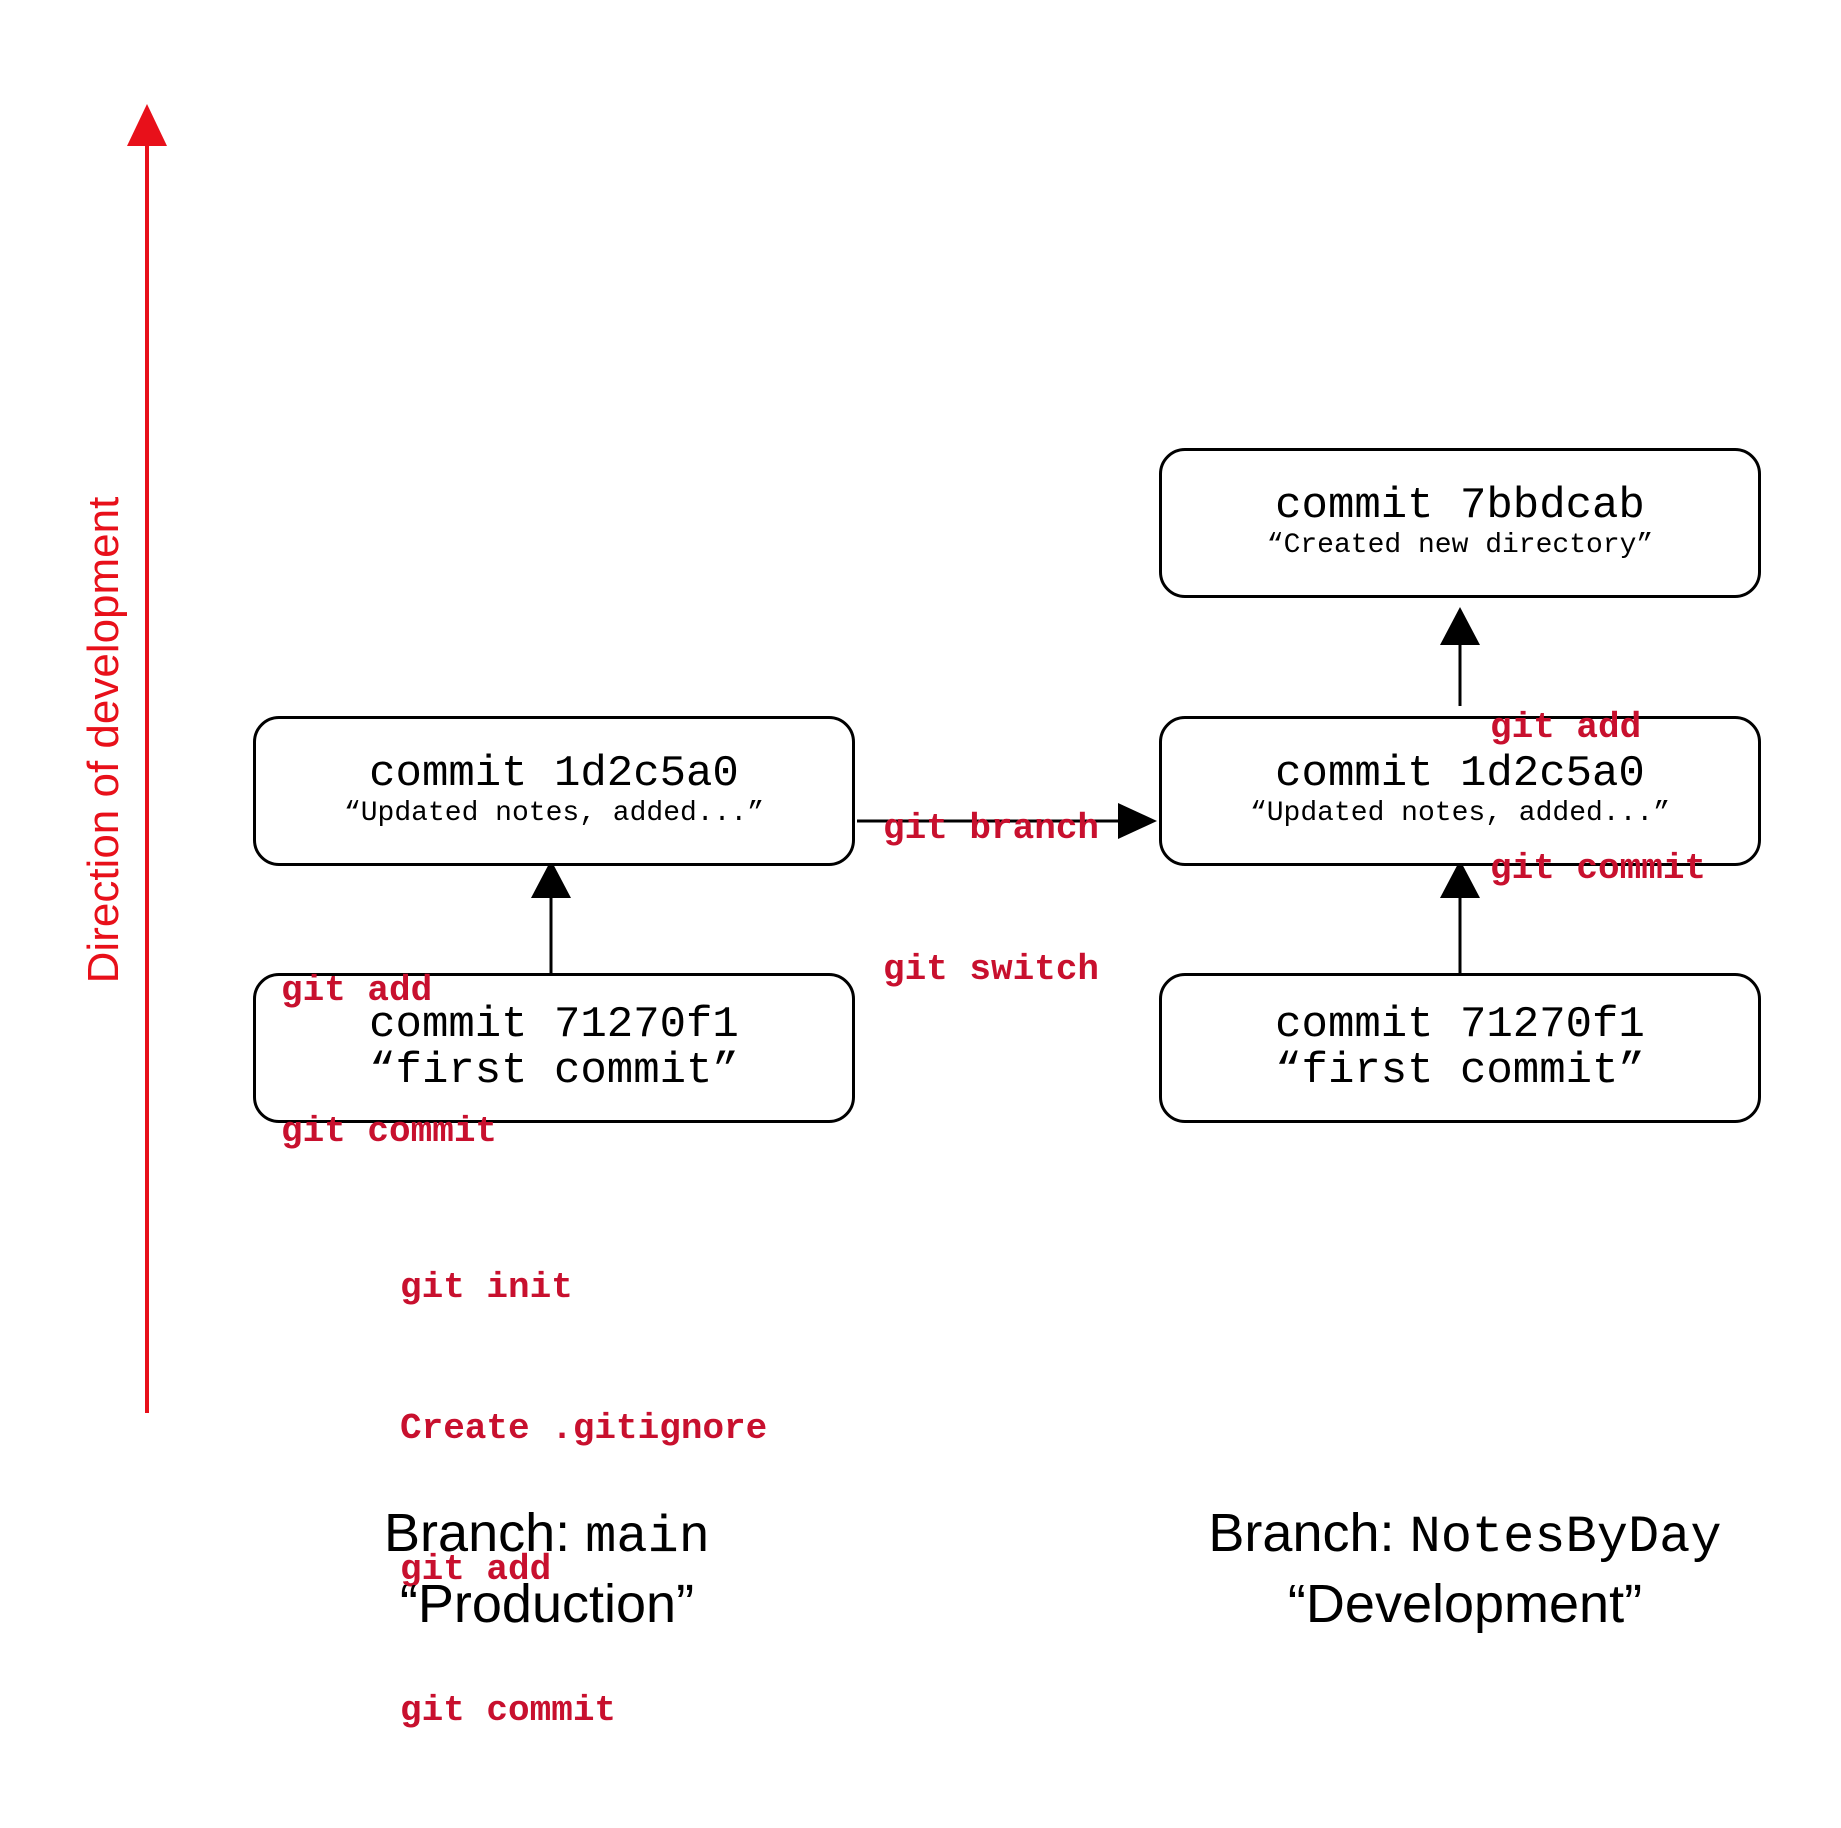  What do you see at coordinates (1137, 821) in the screenshot?
I see `branch-arrowhead` at bounding box center [1137, 821].